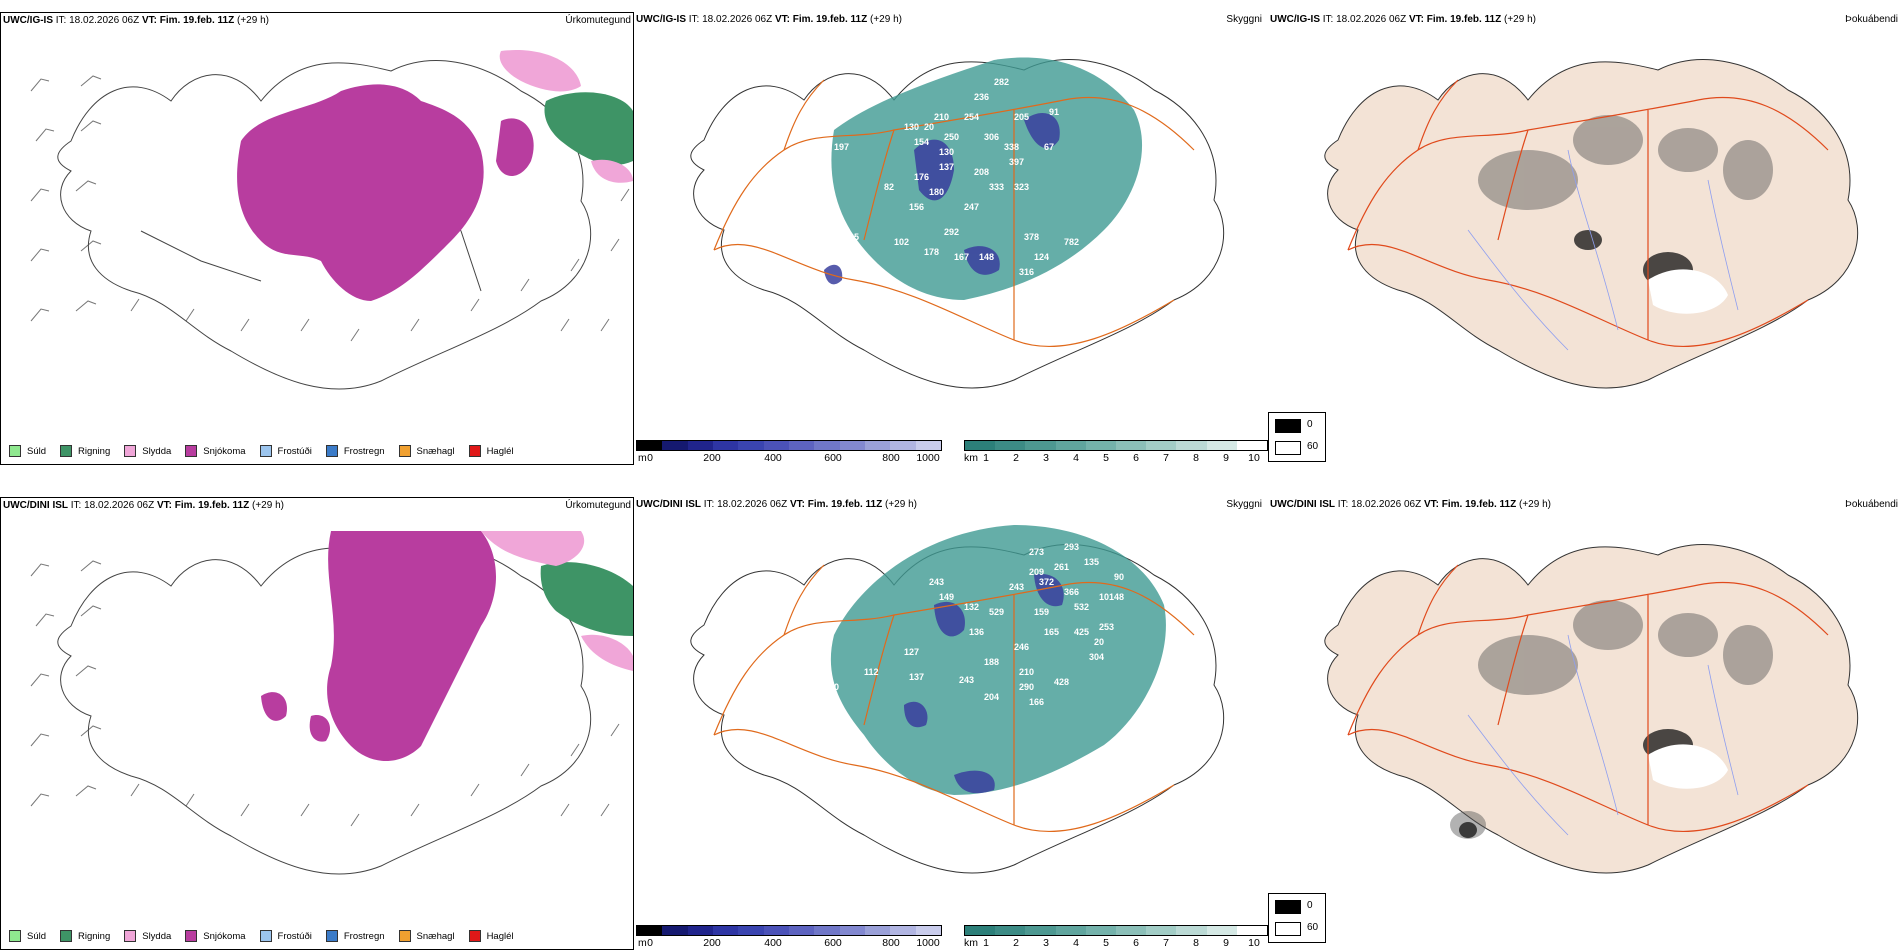 The image size is (1900, 951). Describe the element at coordinates (789, 445) in the screenshot. I see `terrain-height-colorbar` at that location.